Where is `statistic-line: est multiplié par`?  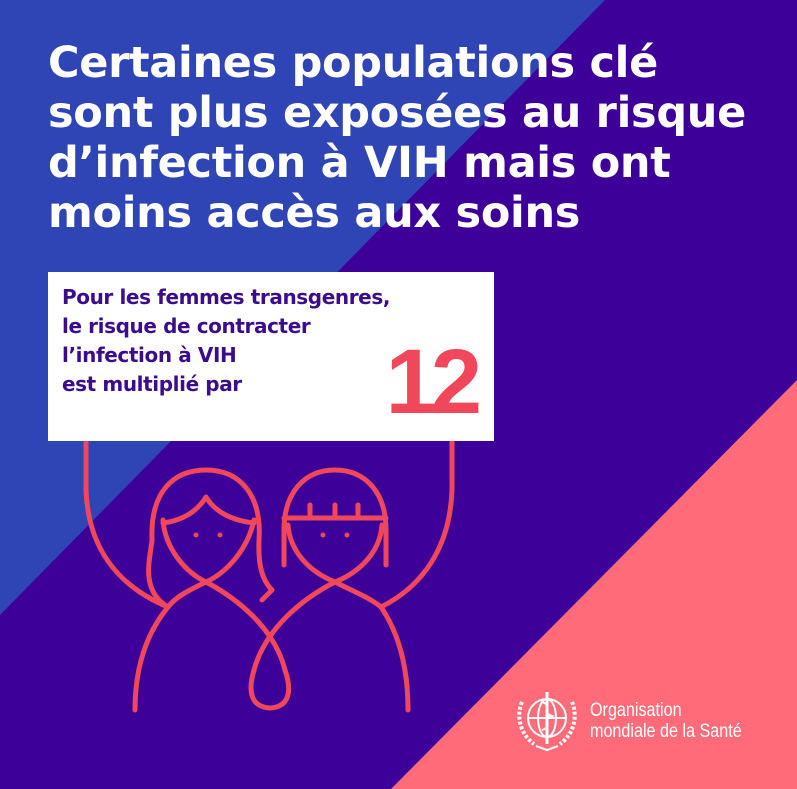 statistic-line: est multiplié par is located at coordinates (152, 384).